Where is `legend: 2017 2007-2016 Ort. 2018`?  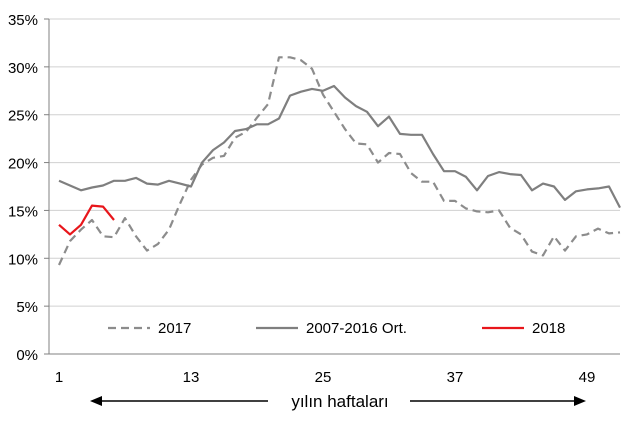 legend: 2017 2007-2016 Ort. 2018 is located at coordinates (336, 328).